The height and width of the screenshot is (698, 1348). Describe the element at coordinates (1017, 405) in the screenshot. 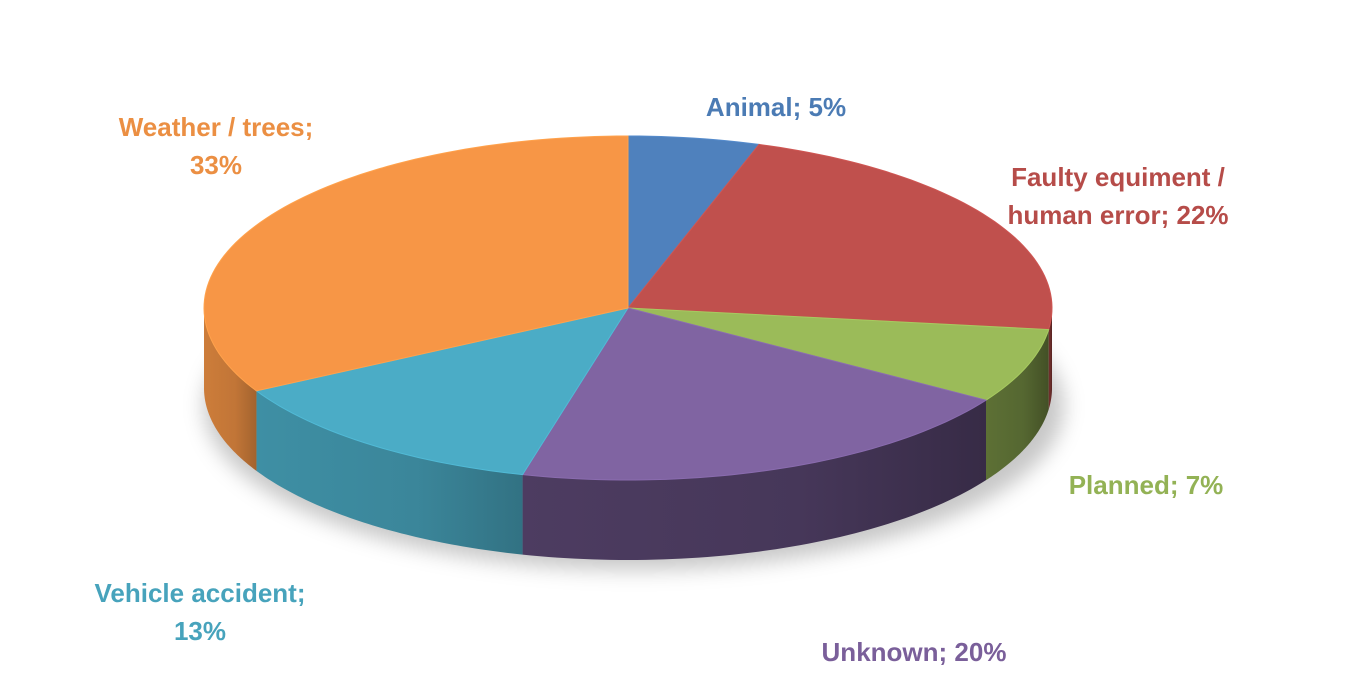

I see `pie-side-planned` at that location.